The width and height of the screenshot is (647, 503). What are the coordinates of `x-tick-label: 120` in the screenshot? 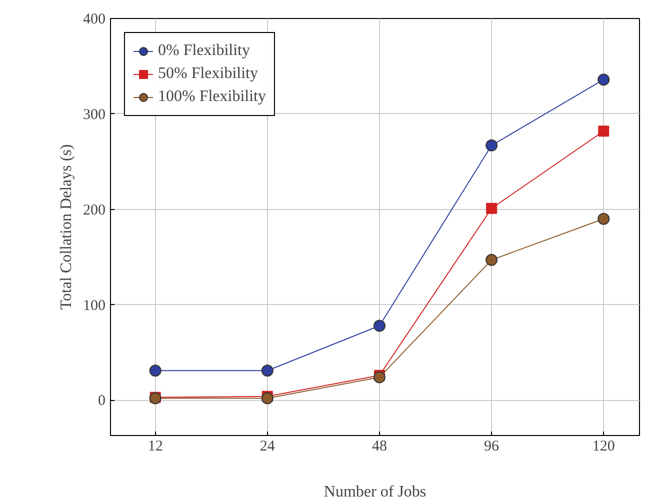 It's located at (603, 446).